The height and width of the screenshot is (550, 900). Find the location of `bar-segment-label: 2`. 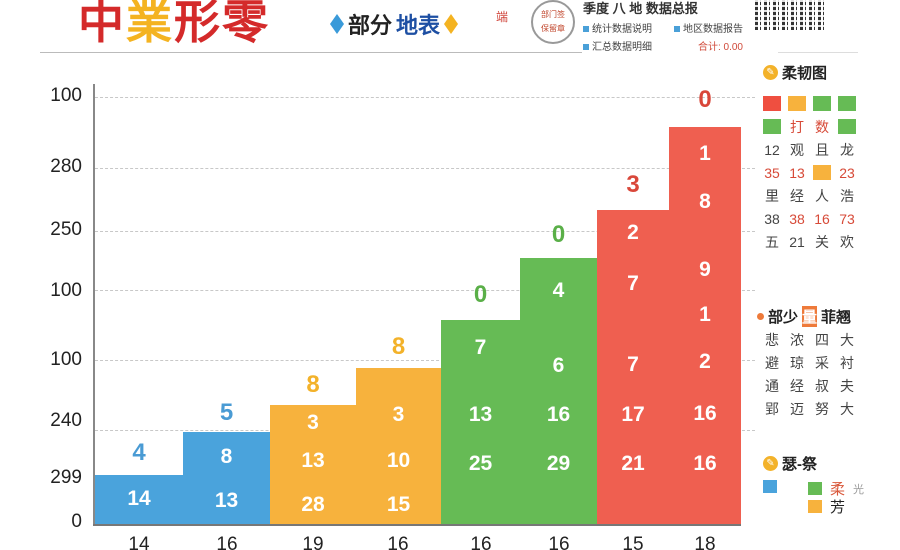

bar-segment-label: 2 is located at coordinates (705, 361).